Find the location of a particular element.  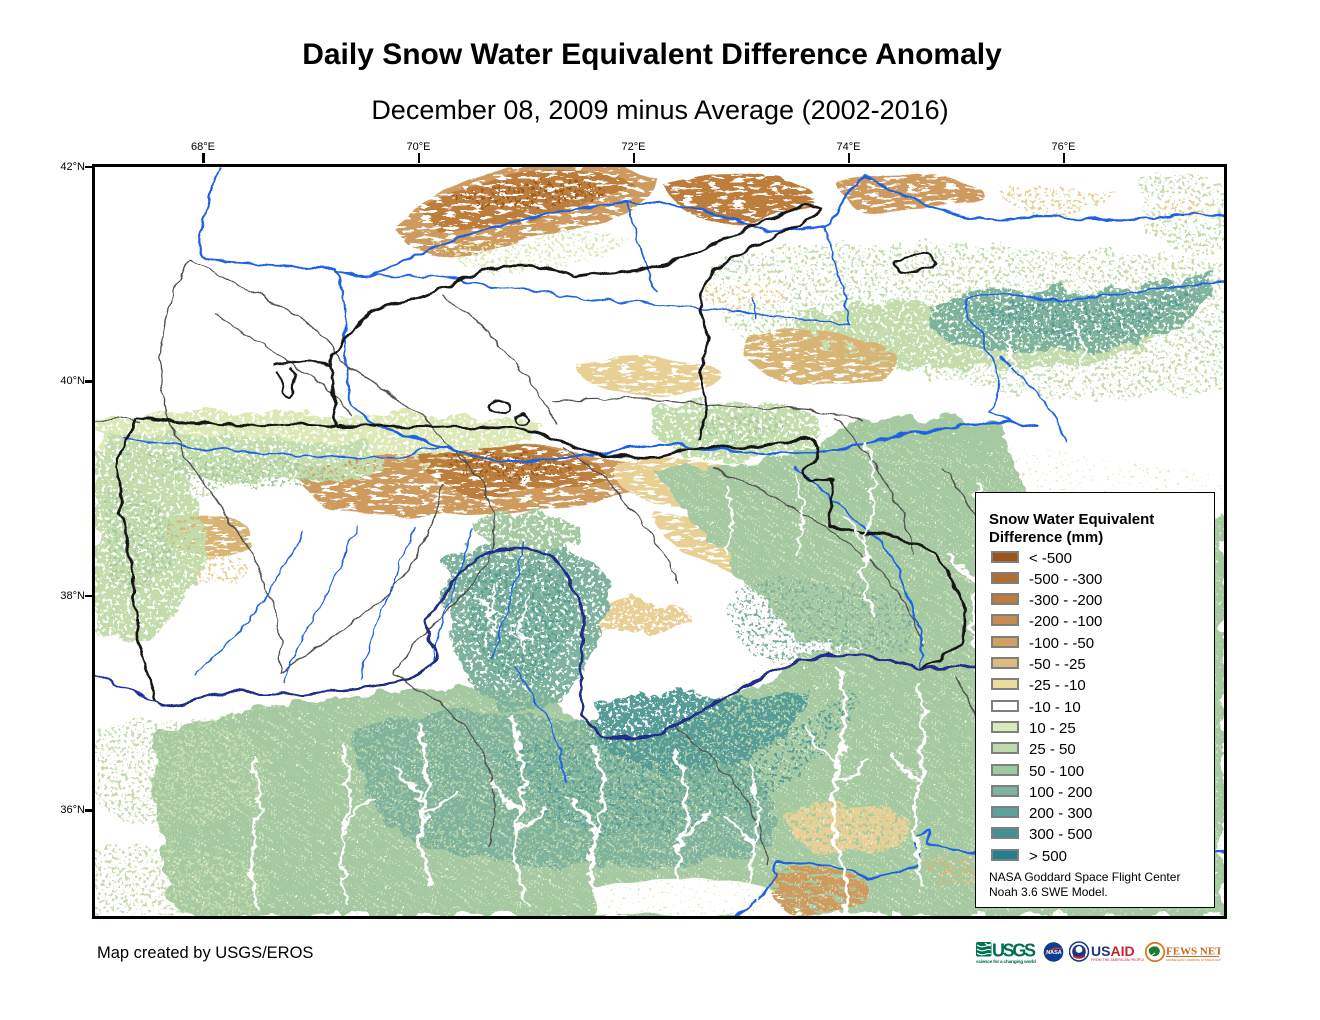

svg-text: FEWS NET is located at coordinates (1193, 952).